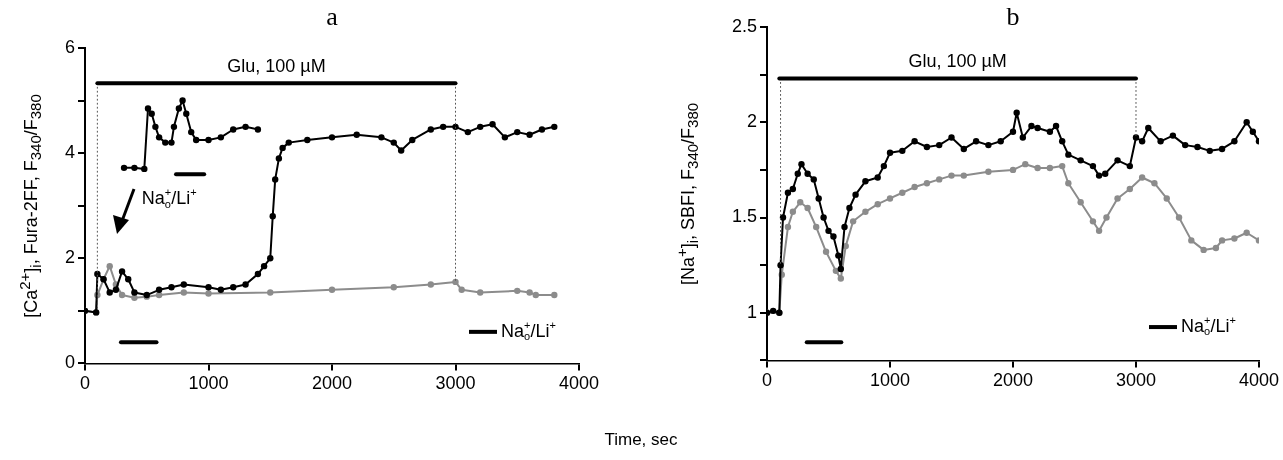  What do you see at coordinates (752, 311) in the screenshot?
I see `y-tick-label: 1` at bounding box center [752, 311].